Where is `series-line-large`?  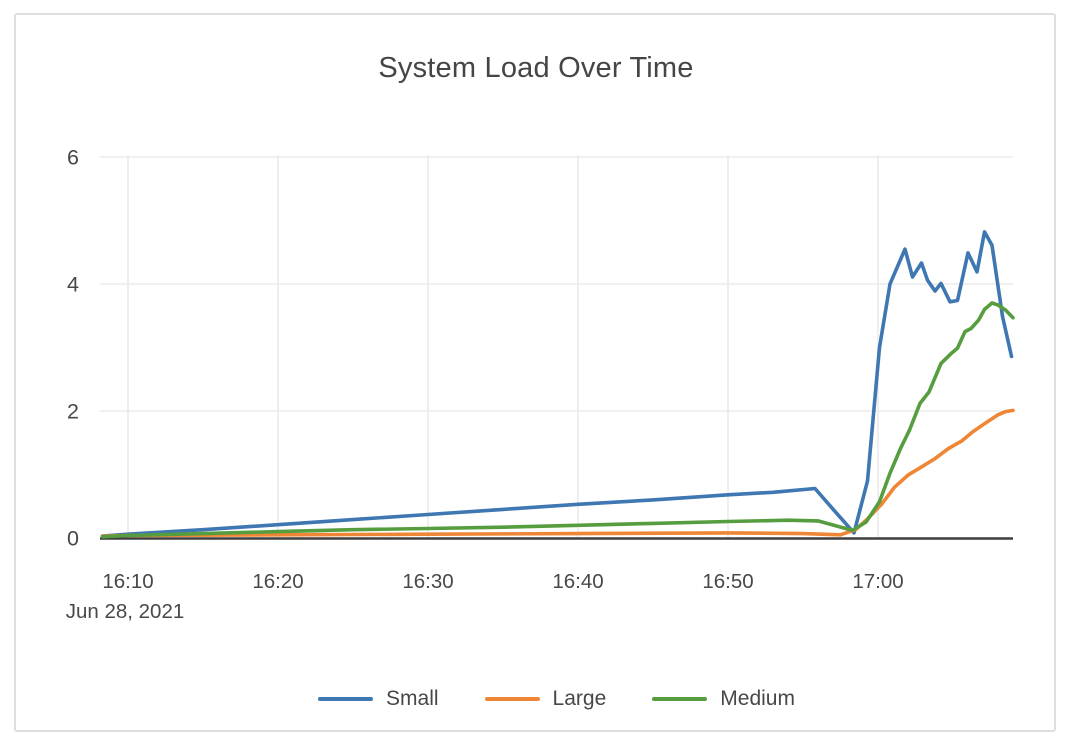
series-line-large is located at coordinates (557, 473).